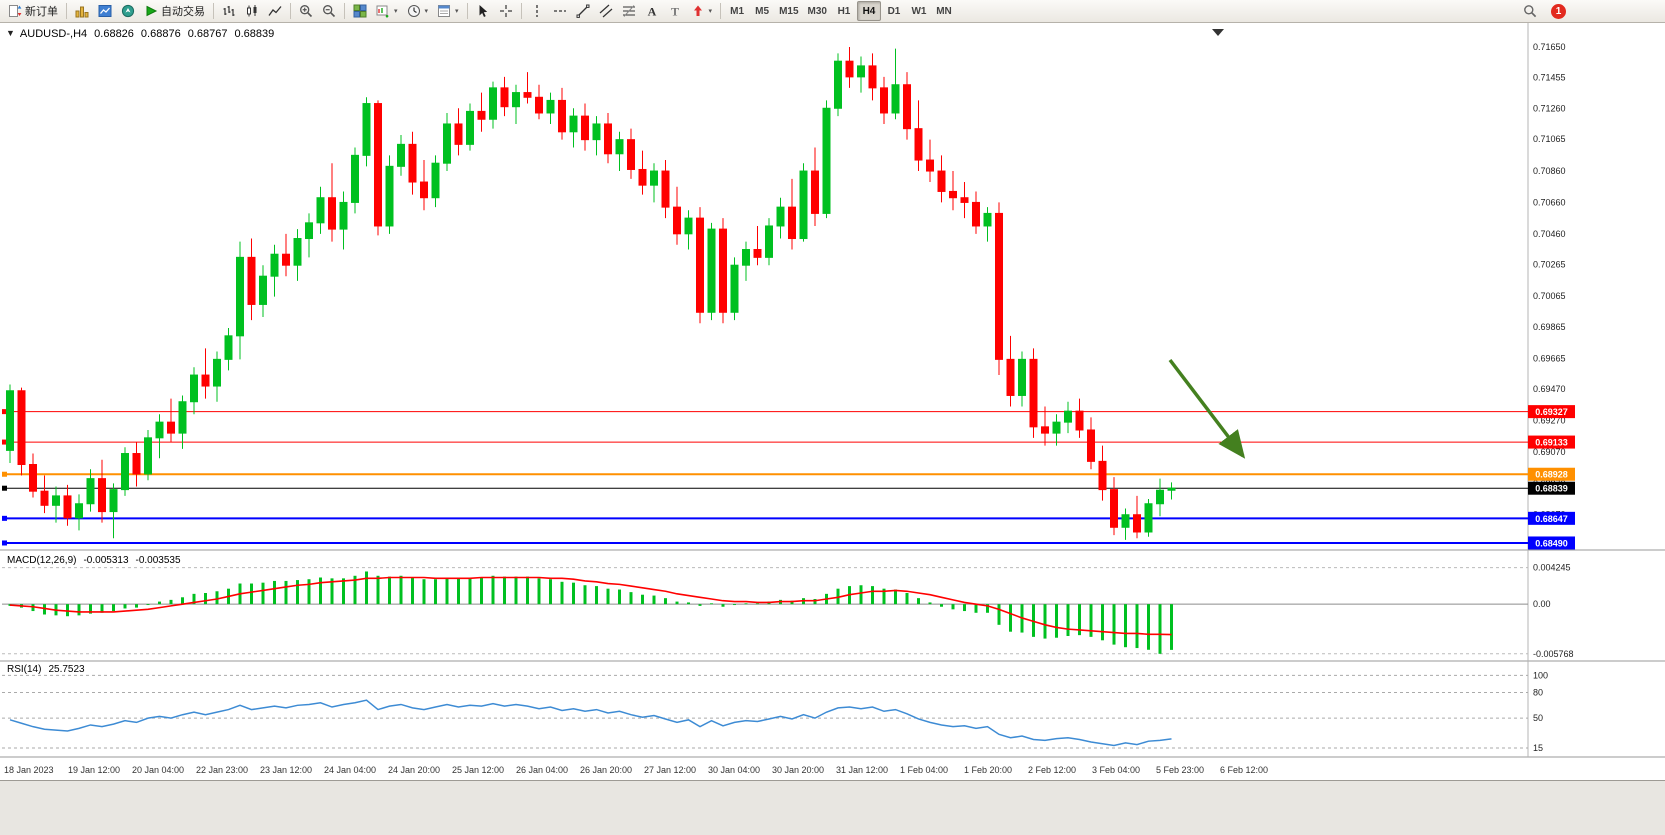 The width and height of the screenshot is (1665, 835). I want to click on price-axis-label: 0.69665, so click(1549, 359).